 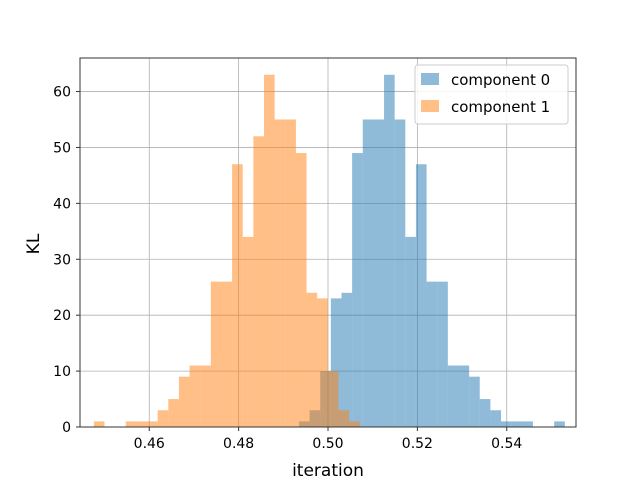 I want to click on legend-box, so click(x=491, y=94).